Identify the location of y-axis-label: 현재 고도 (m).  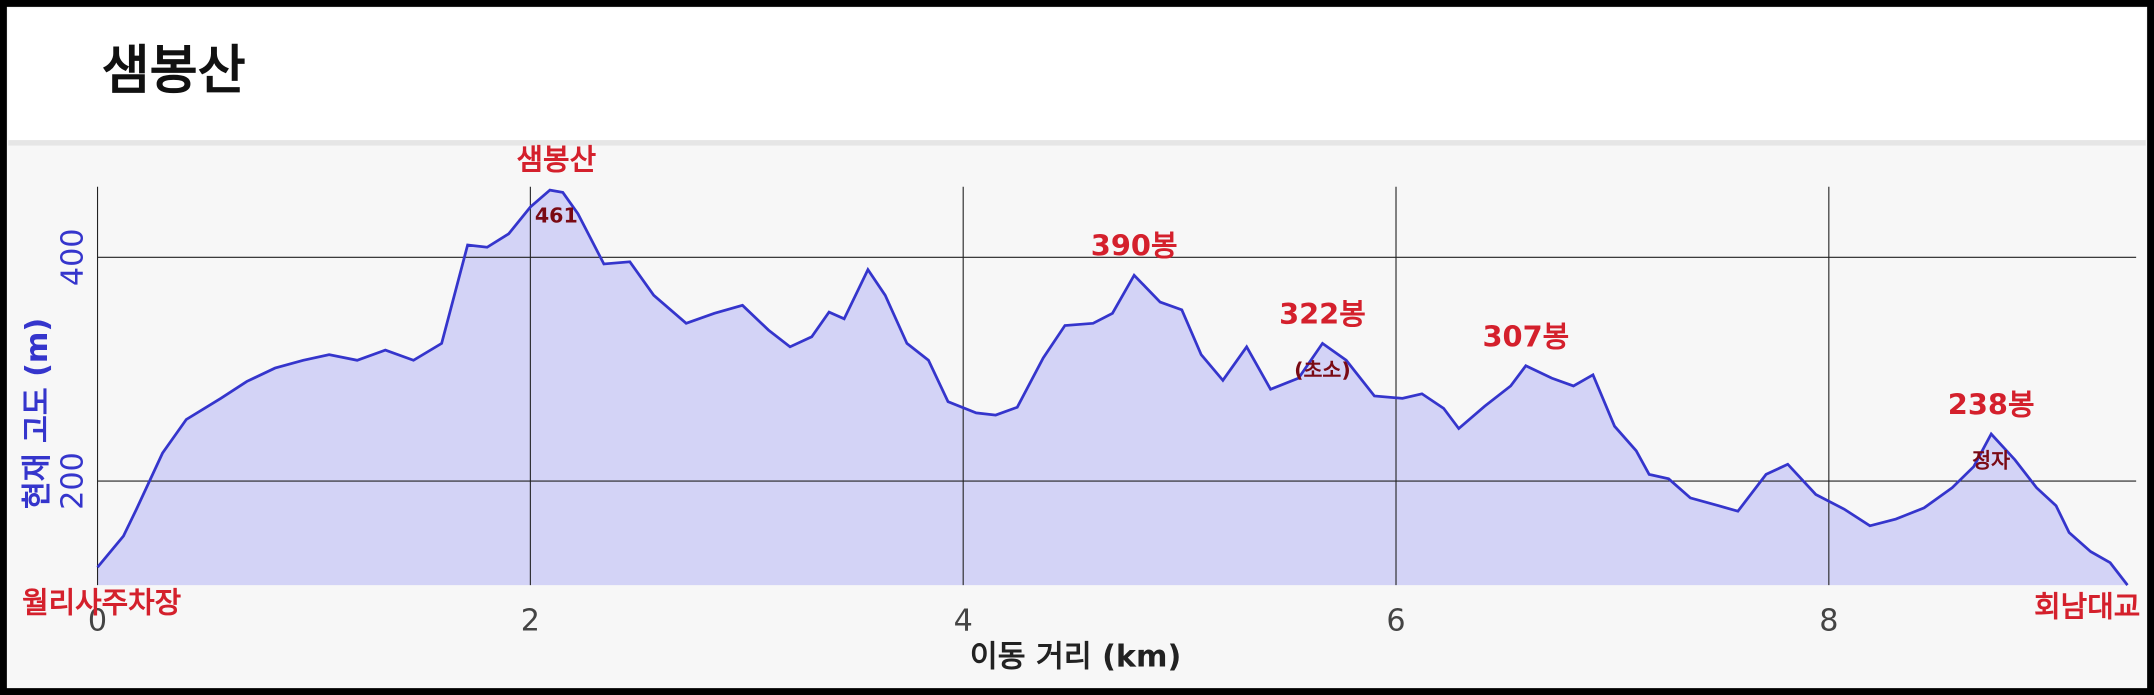
(37, 413).